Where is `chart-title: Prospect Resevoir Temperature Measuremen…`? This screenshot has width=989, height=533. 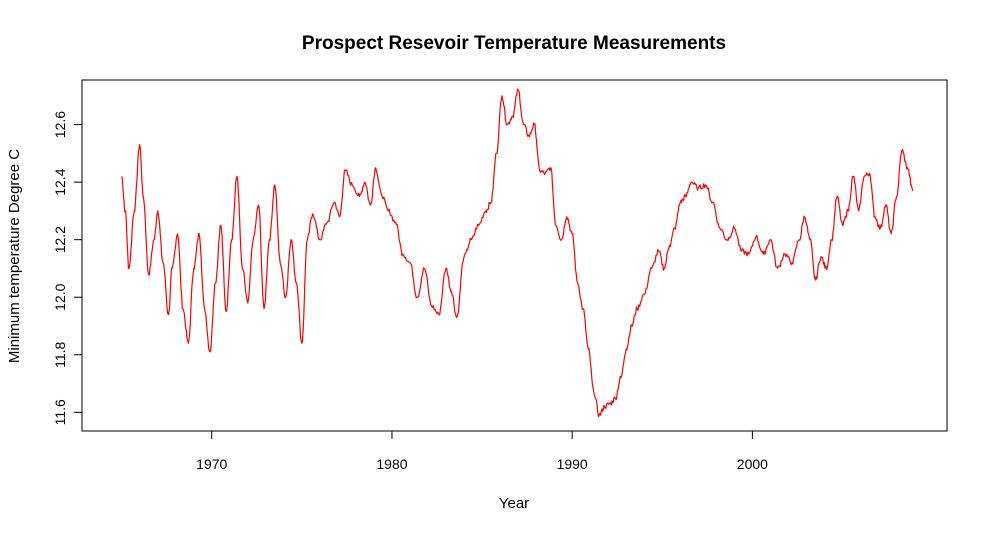
chart-title: Prospect Resevoir Temperature Measuremen… is located at coordinates (514, 43).